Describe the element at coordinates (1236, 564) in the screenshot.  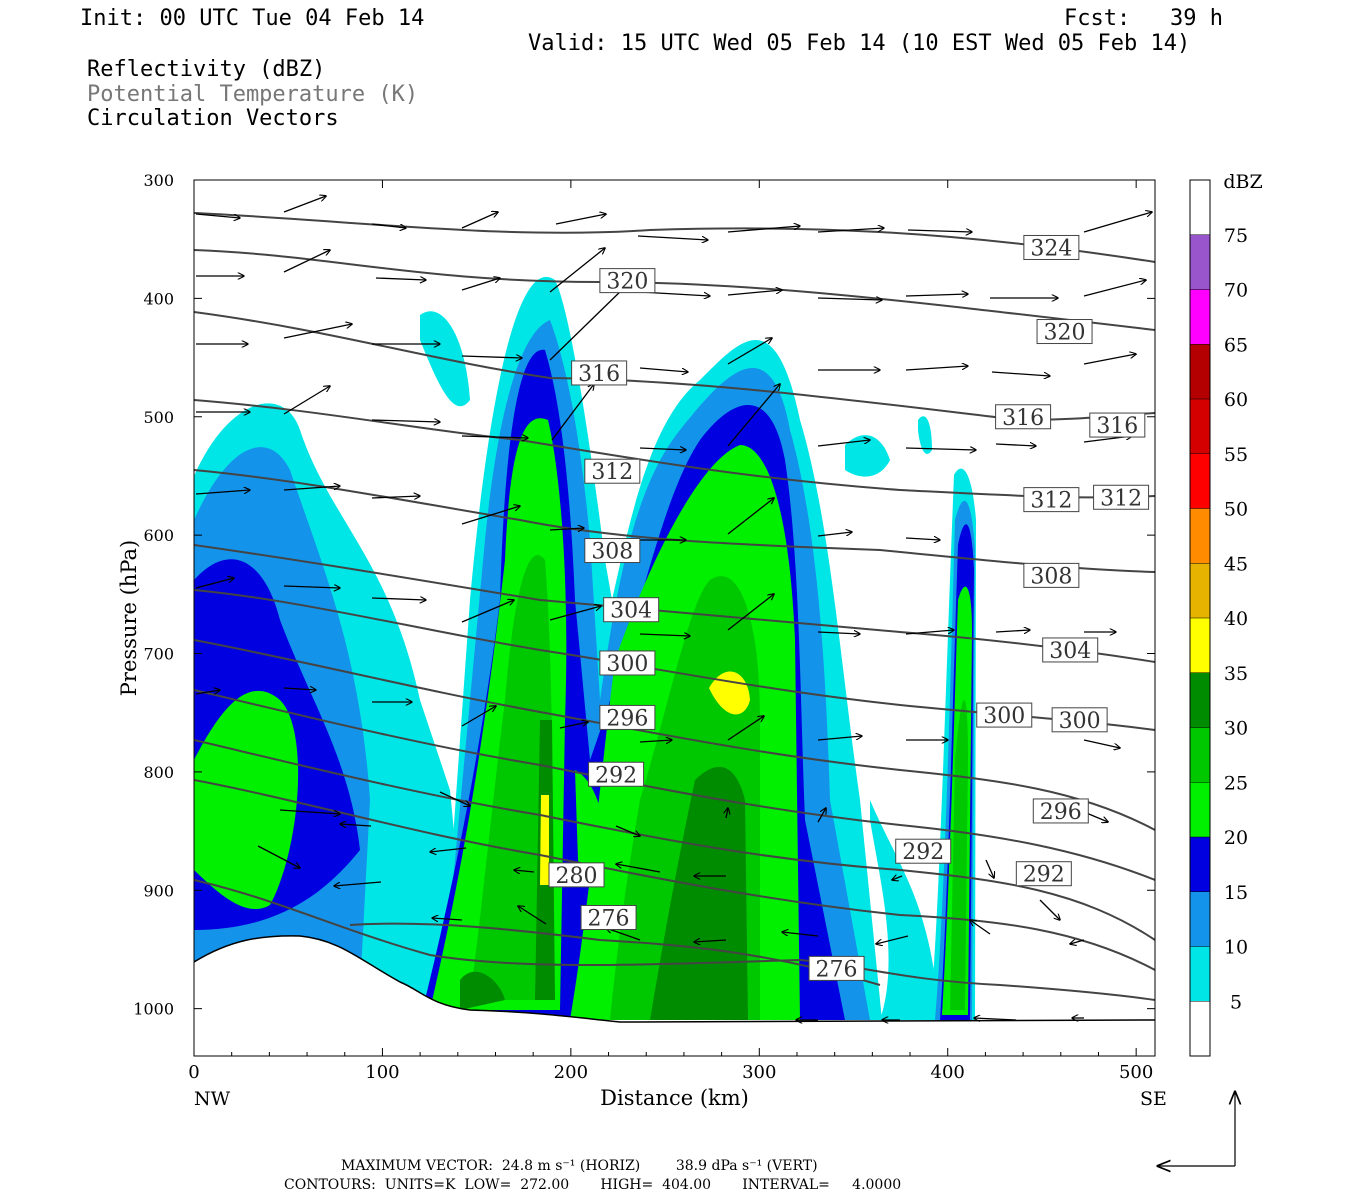
I see `colorbar-label: 45` at that location.